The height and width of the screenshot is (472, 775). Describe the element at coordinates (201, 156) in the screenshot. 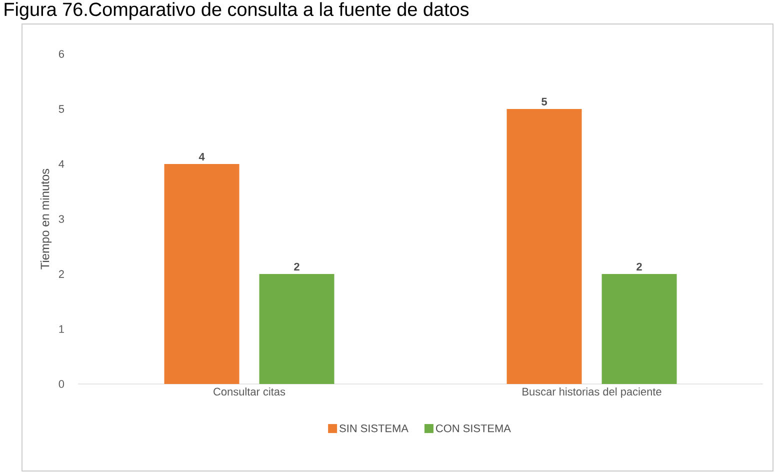

I see `data-label: 4` at that location.